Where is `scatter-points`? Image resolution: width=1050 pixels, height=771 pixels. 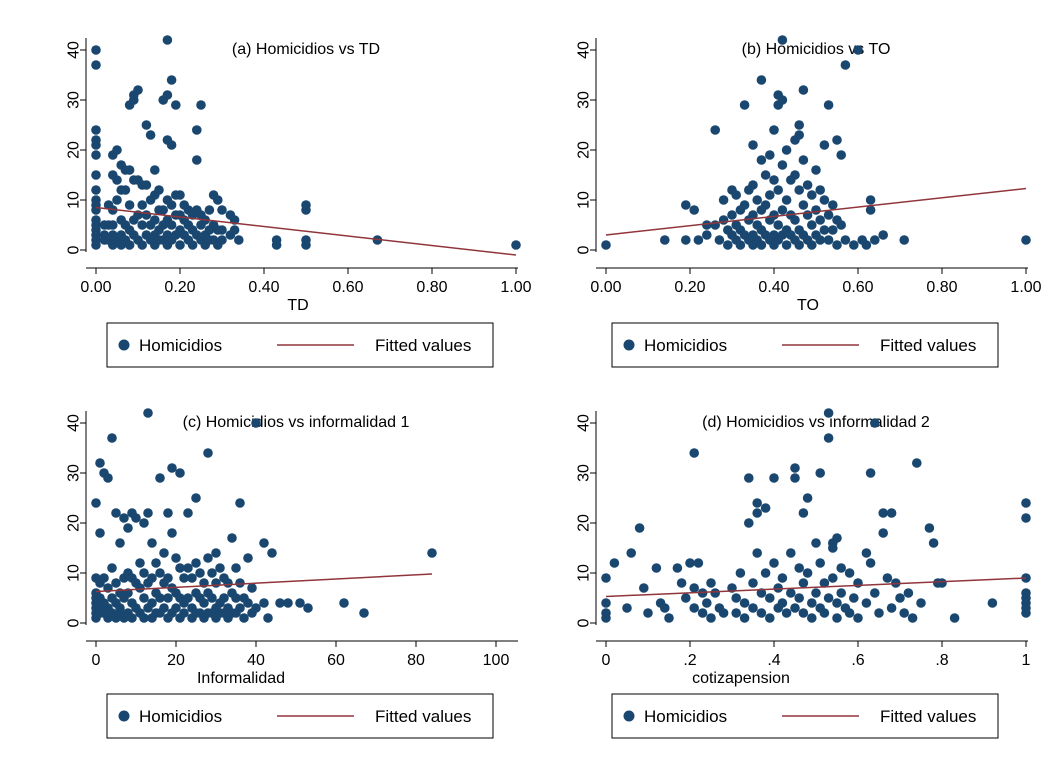
scatter-points is located at coordinates (264, 515).